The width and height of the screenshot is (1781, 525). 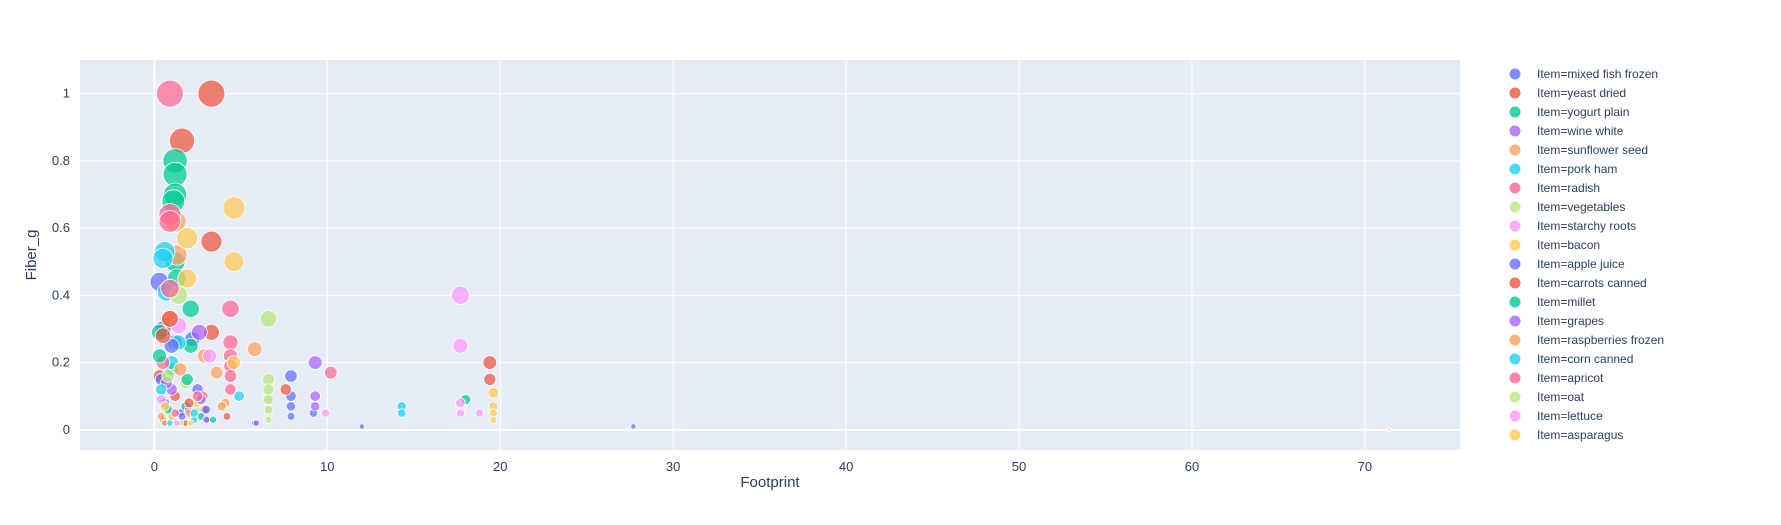 What do you see at coordinates (1571, 359) in the screenshot?
I see `legend-item: Item=corn canned` at bounding box center [1571, 359].